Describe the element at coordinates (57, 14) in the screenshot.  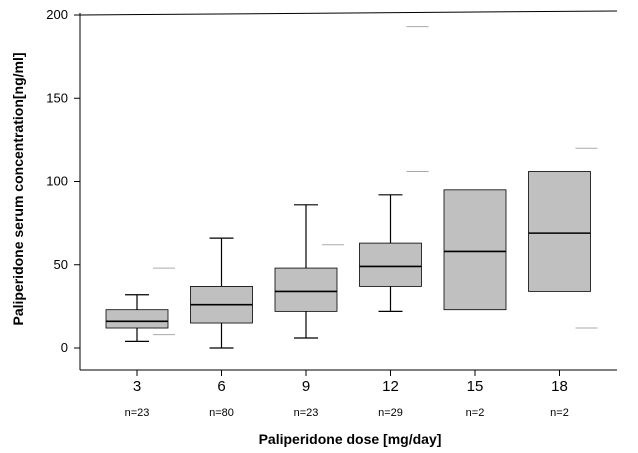
I see `y-tick-label: 200` at that location.